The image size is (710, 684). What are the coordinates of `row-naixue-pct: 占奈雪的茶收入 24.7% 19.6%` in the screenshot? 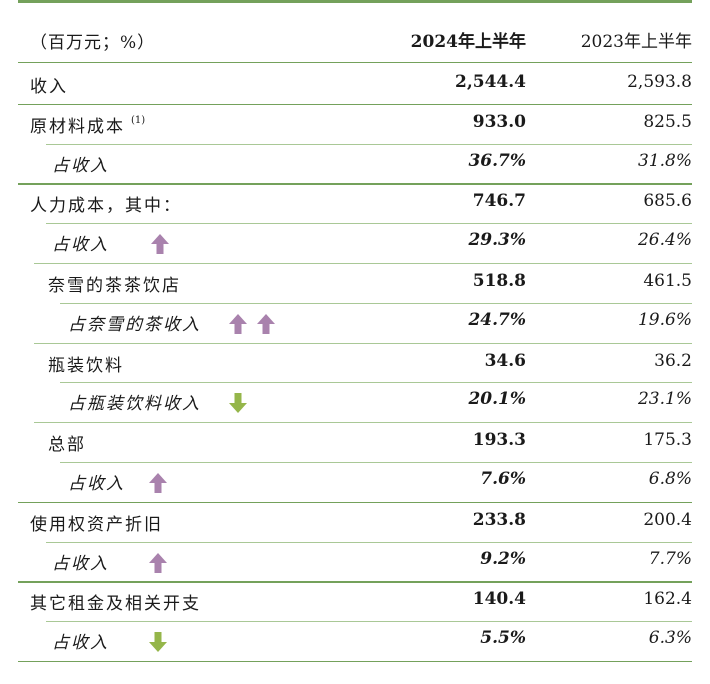 It's located at (355, 323).